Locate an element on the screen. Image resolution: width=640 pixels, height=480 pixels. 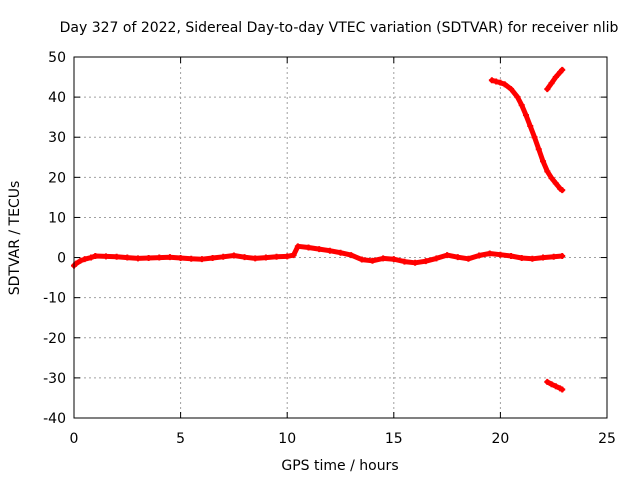
y-tick-label: -30 is located at coordinates (54, 379).